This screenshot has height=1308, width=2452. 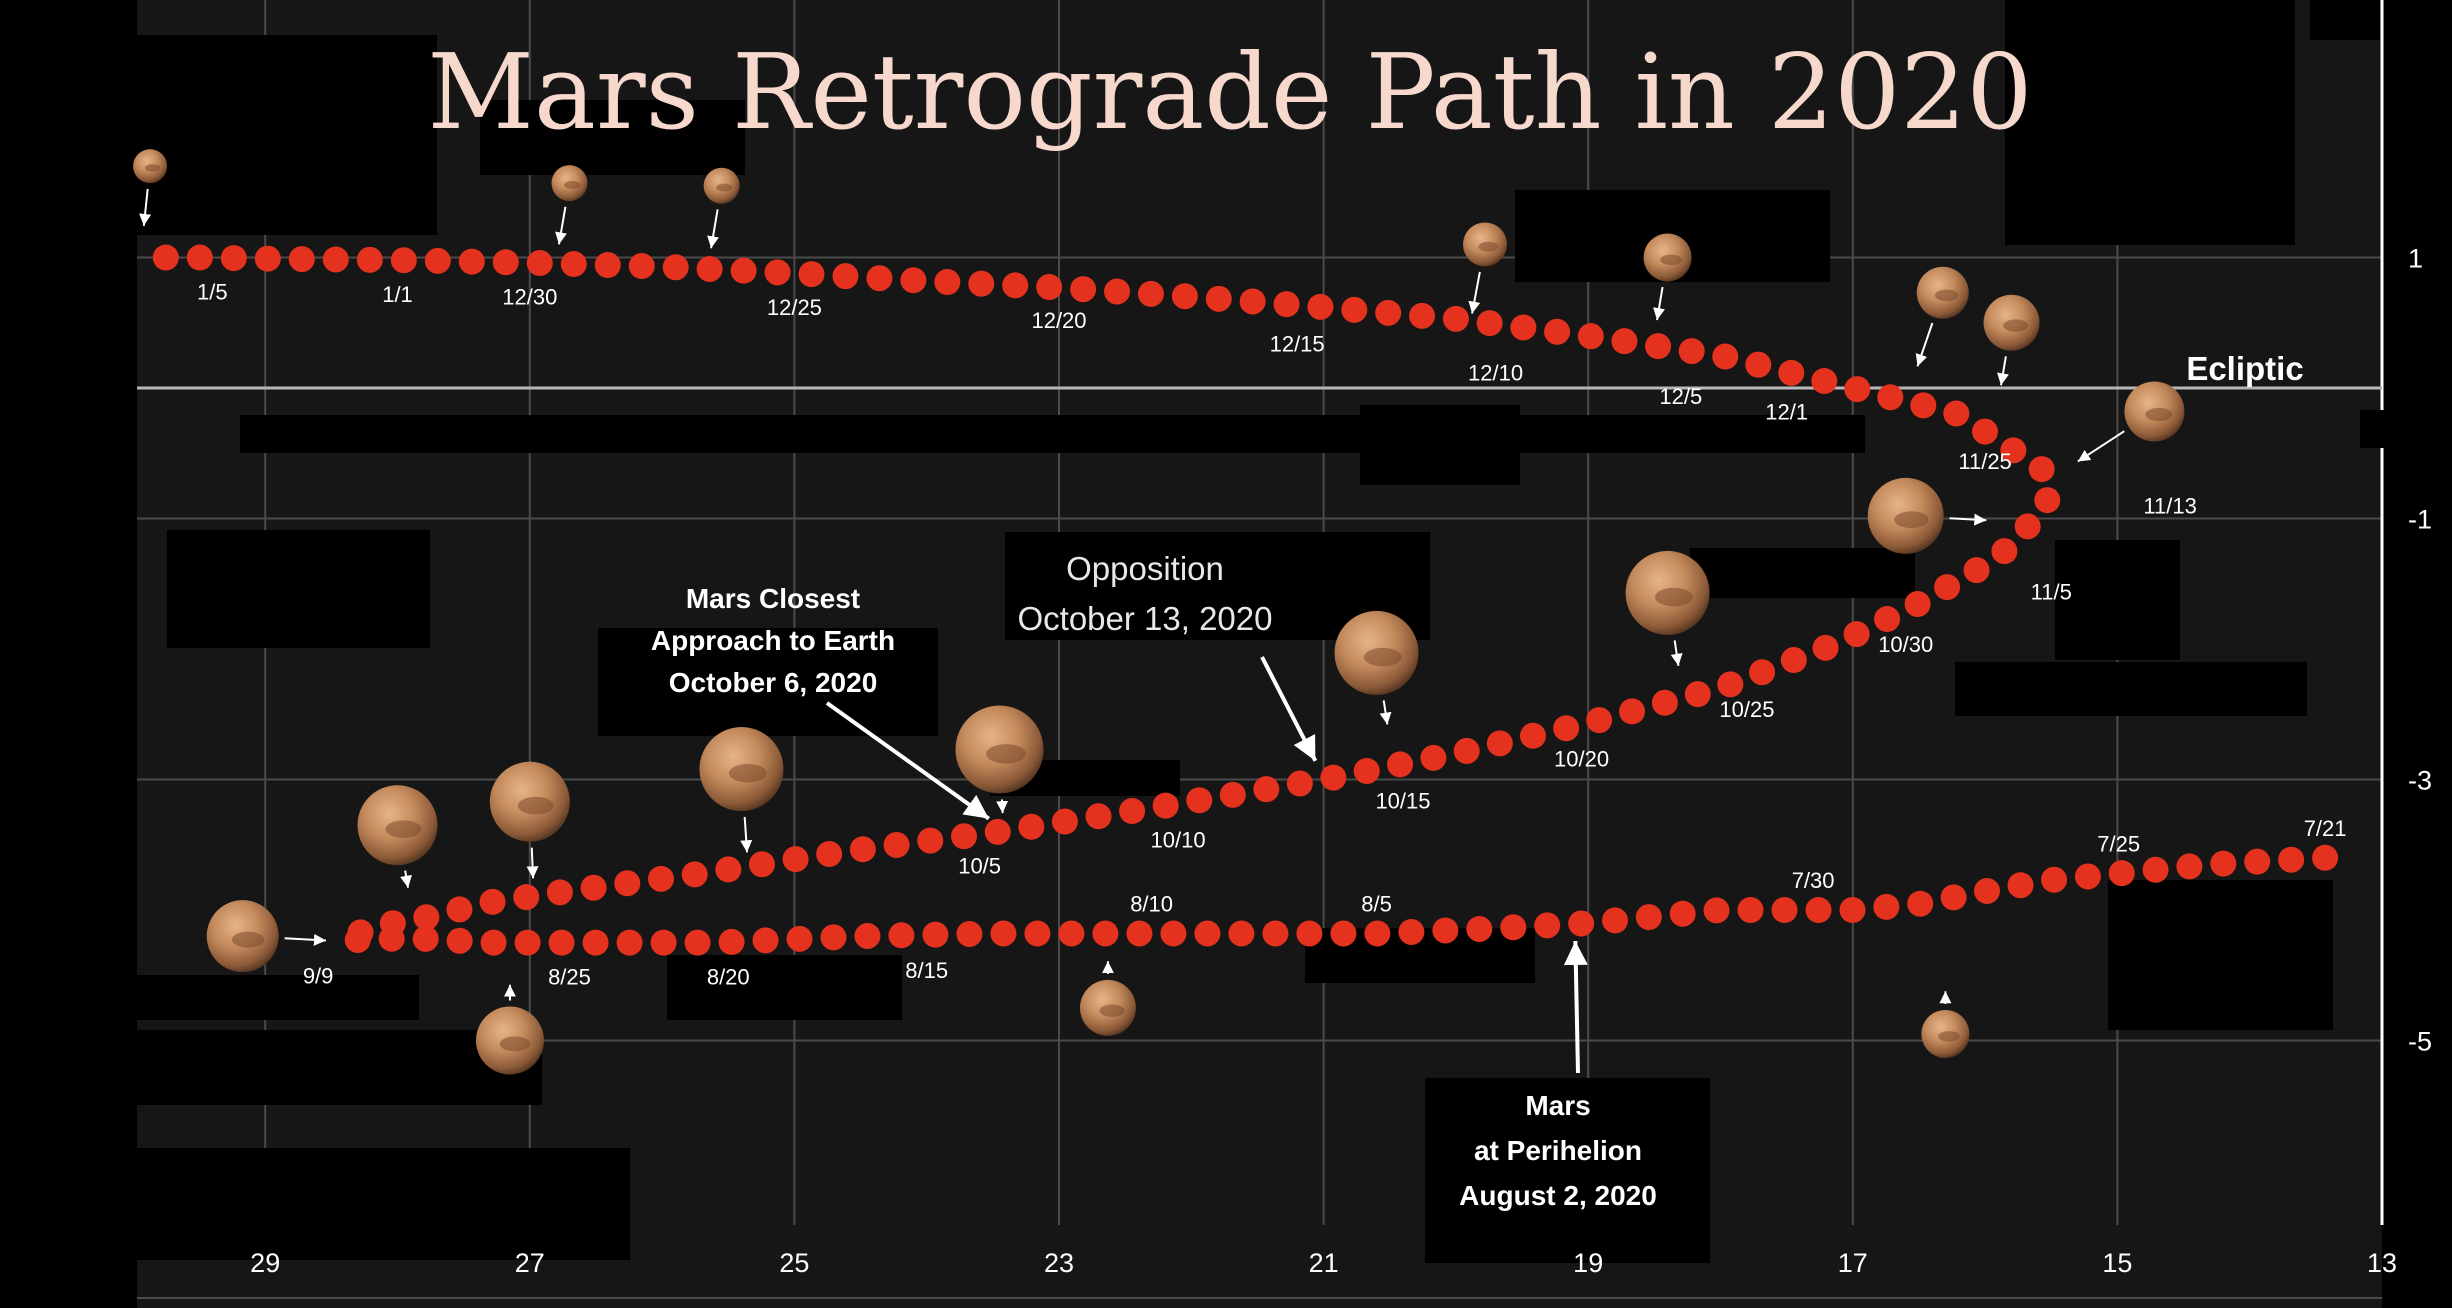 I want to click on date-label: 8/10, so click(x=1151, y=903).